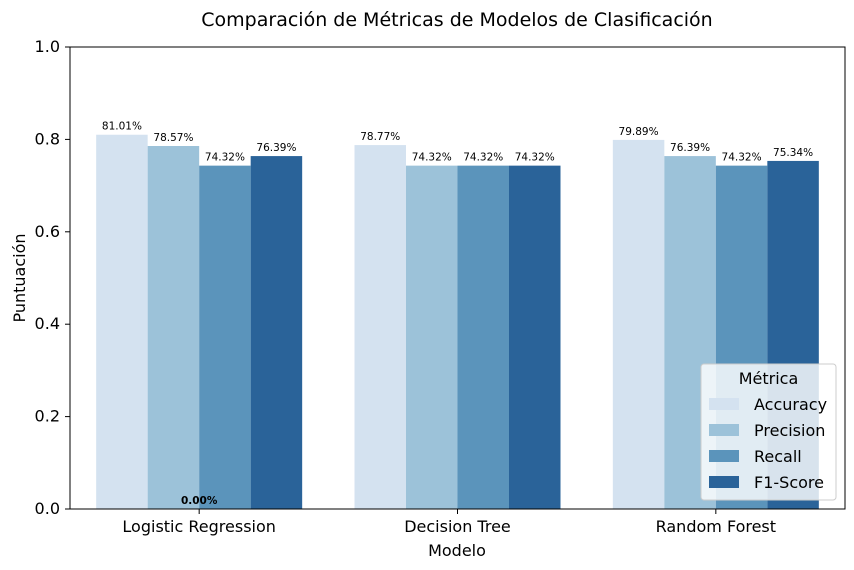 The width and height of the screenshot is (854, 570). What do you see at coordinates (483, 337) in the screenshot?
I see `bar-recall-decision-tree` at bounding box center [483, 337].